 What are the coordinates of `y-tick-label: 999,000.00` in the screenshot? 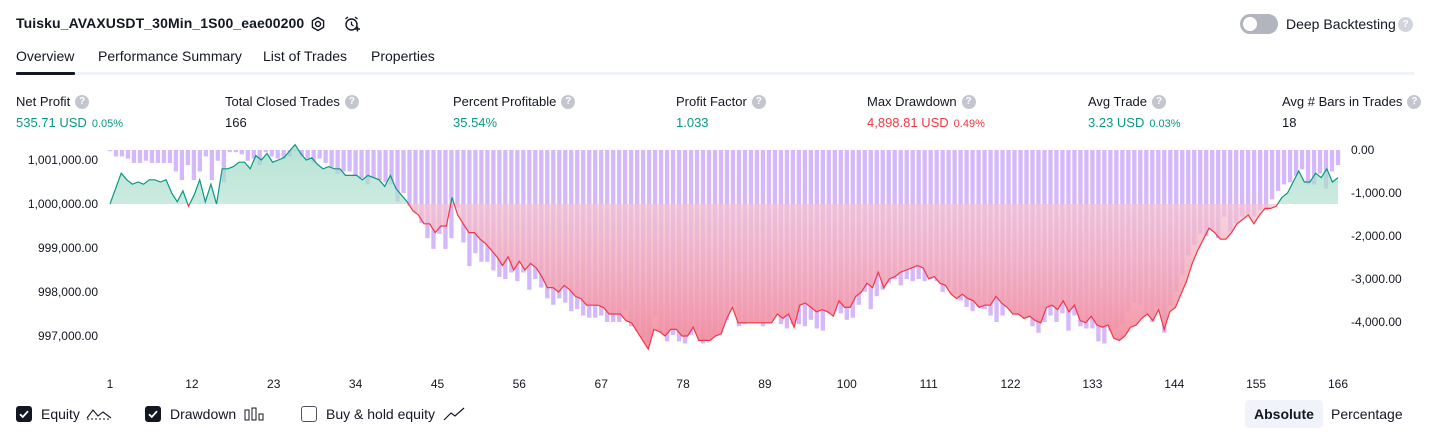 It's located at (68, 248).